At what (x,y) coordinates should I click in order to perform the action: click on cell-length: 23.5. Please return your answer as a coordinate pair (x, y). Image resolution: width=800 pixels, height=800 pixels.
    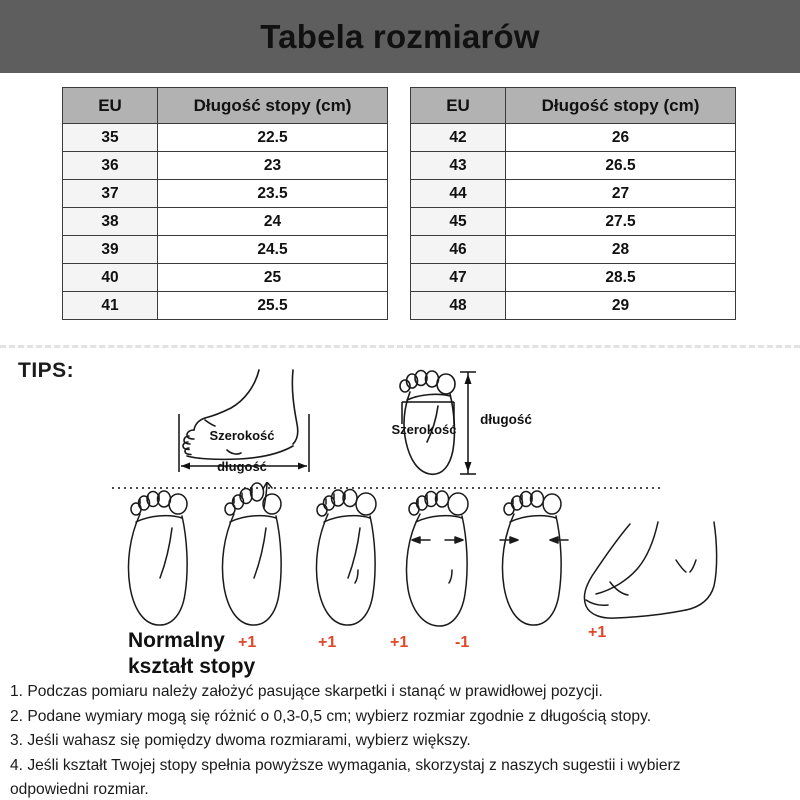
    Looking at the image, I should click on (272, 193).